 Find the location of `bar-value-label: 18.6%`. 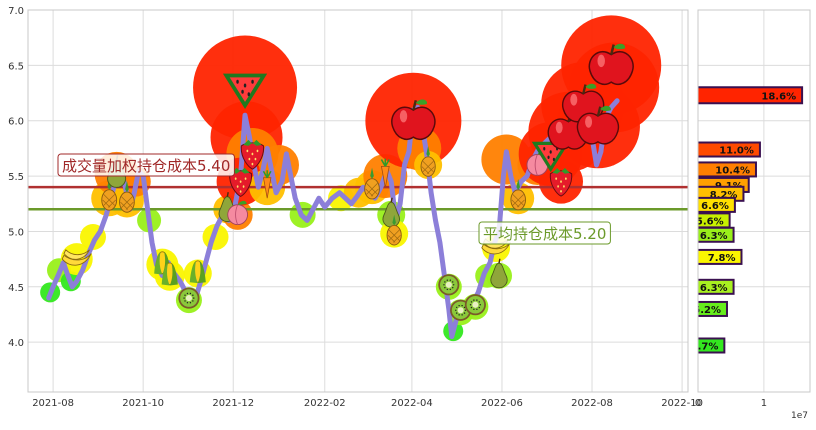

bar-value-label: 18.6% is located at coordinates (778, 96).